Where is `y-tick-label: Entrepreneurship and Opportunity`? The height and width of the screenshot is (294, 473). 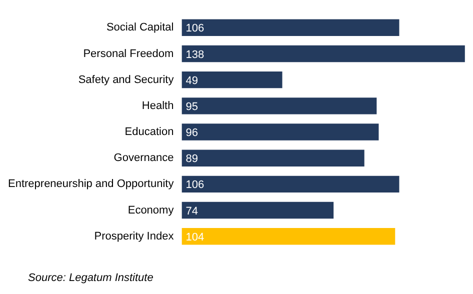 y-tick-label: Entrepreneurship and Opportunity is located at coordinates (91, 184).